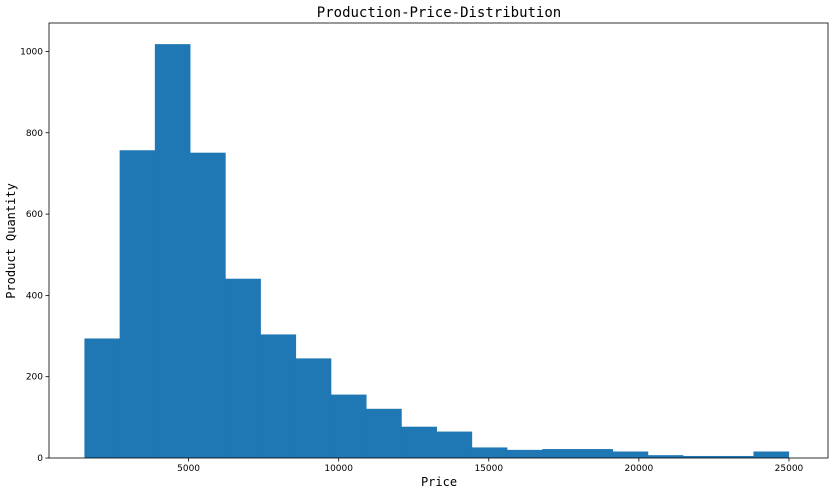  What do you see at coordinates (31, 52) in the screenshot?
I see `y-tick-label: 1000` at bounding box center [31, 52].